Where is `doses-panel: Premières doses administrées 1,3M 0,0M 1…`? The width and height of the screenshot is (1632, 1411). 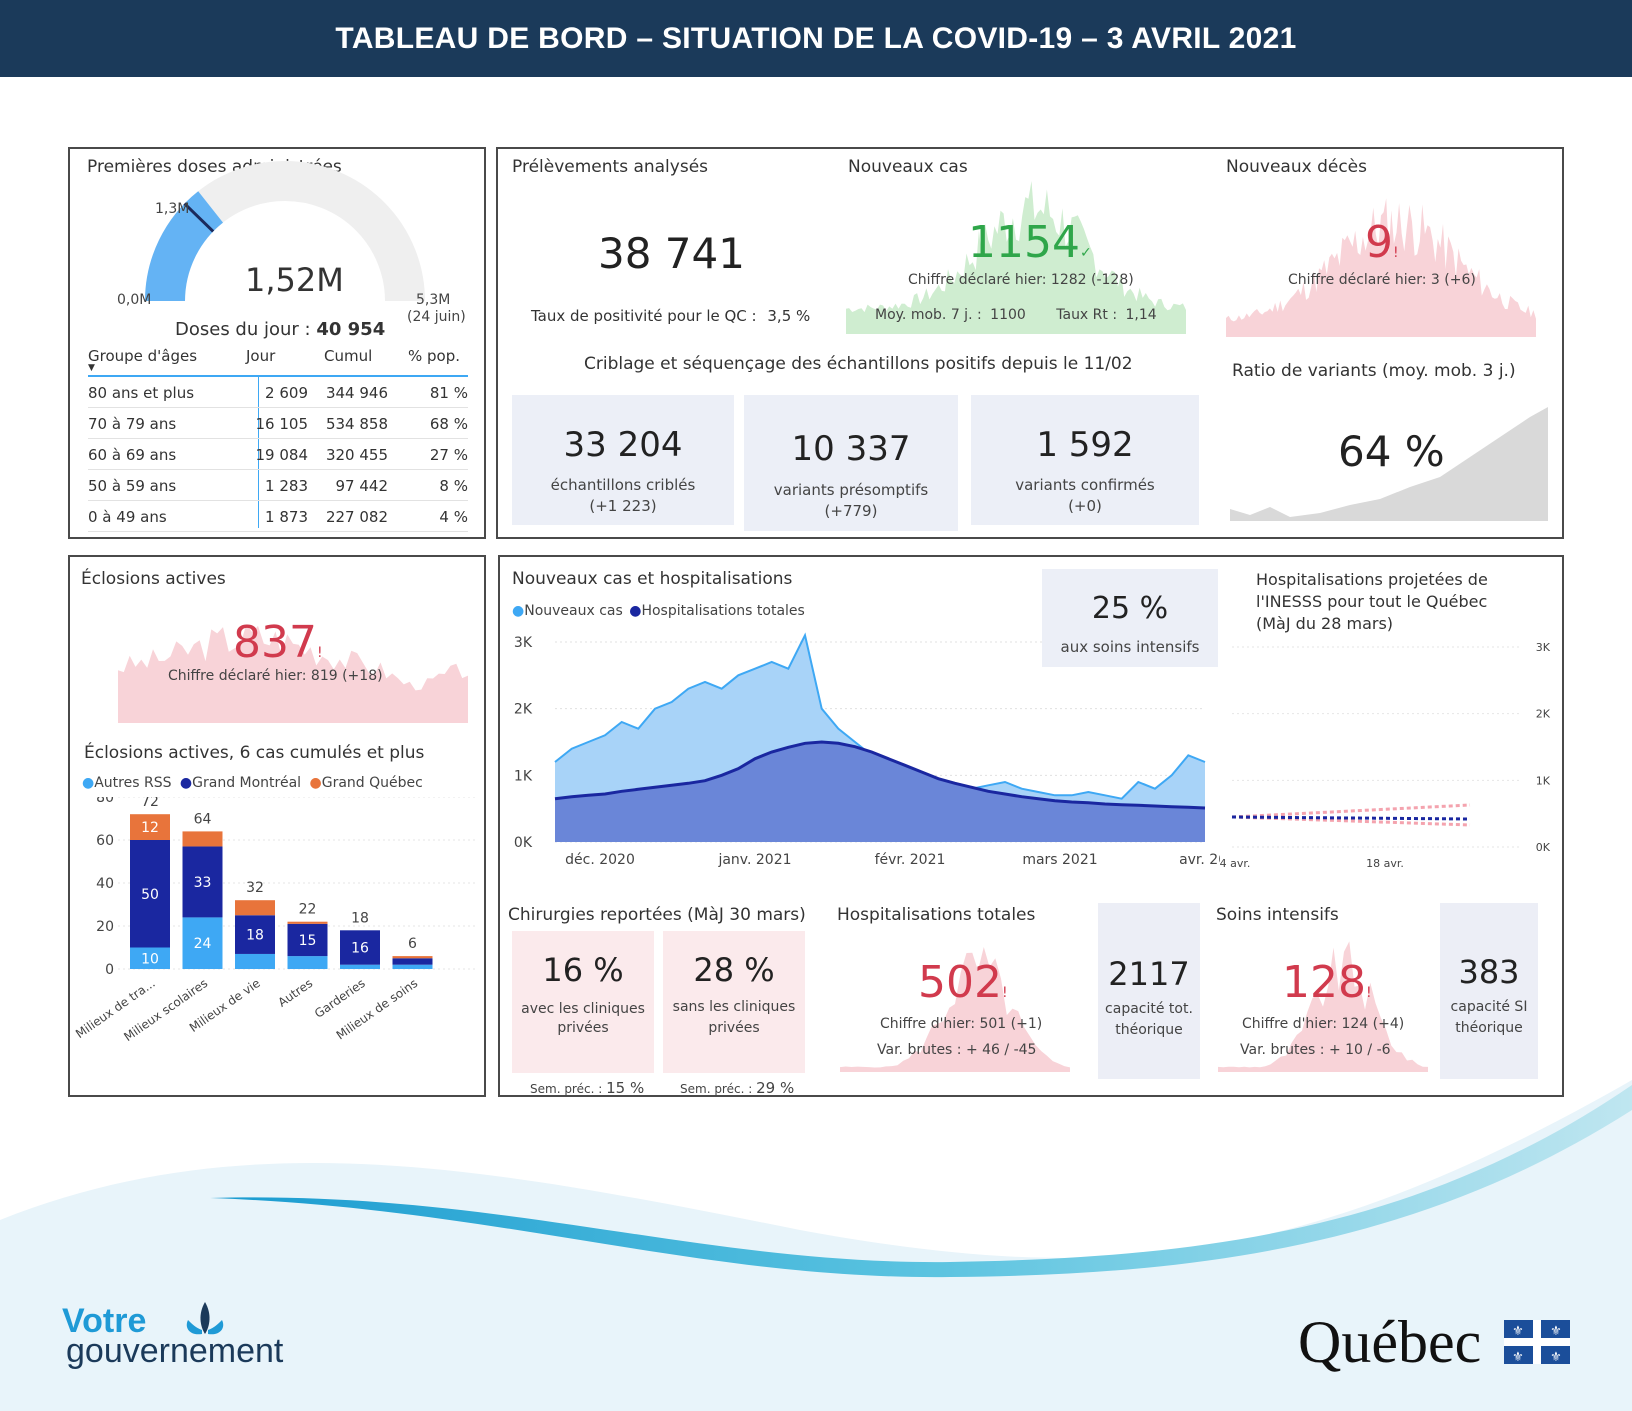
doses-panel: Premières doses administrées 1,3M 0,0M 1… is located at coordinates (277, 343).